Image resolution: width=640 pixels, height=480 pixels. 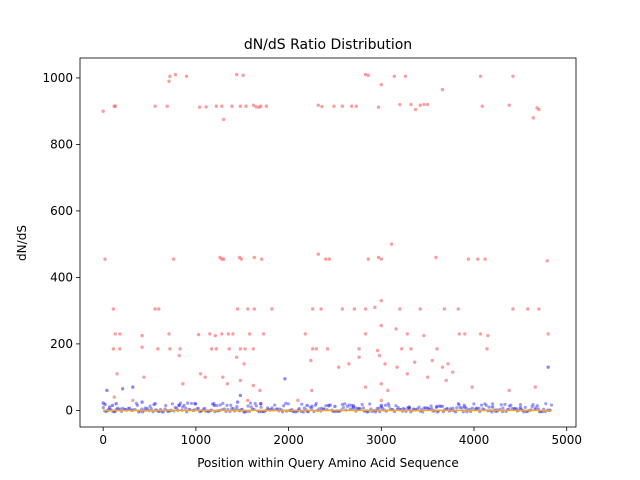 What do you see at coordinates (61, 144) in the screenshot?
I see `y-tick-label: 800` at bounding box center [61, 144].